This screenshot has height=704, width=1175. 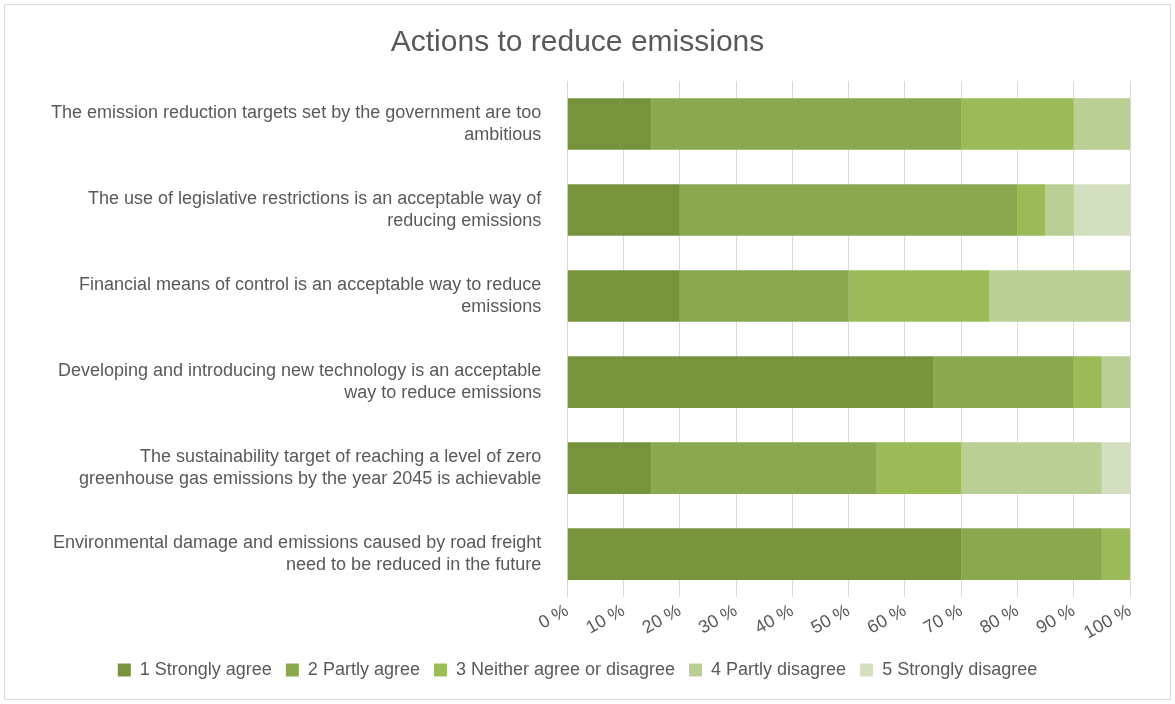 I want to click on legend-label: 2 Partly agree, so click(x=363, y=668).